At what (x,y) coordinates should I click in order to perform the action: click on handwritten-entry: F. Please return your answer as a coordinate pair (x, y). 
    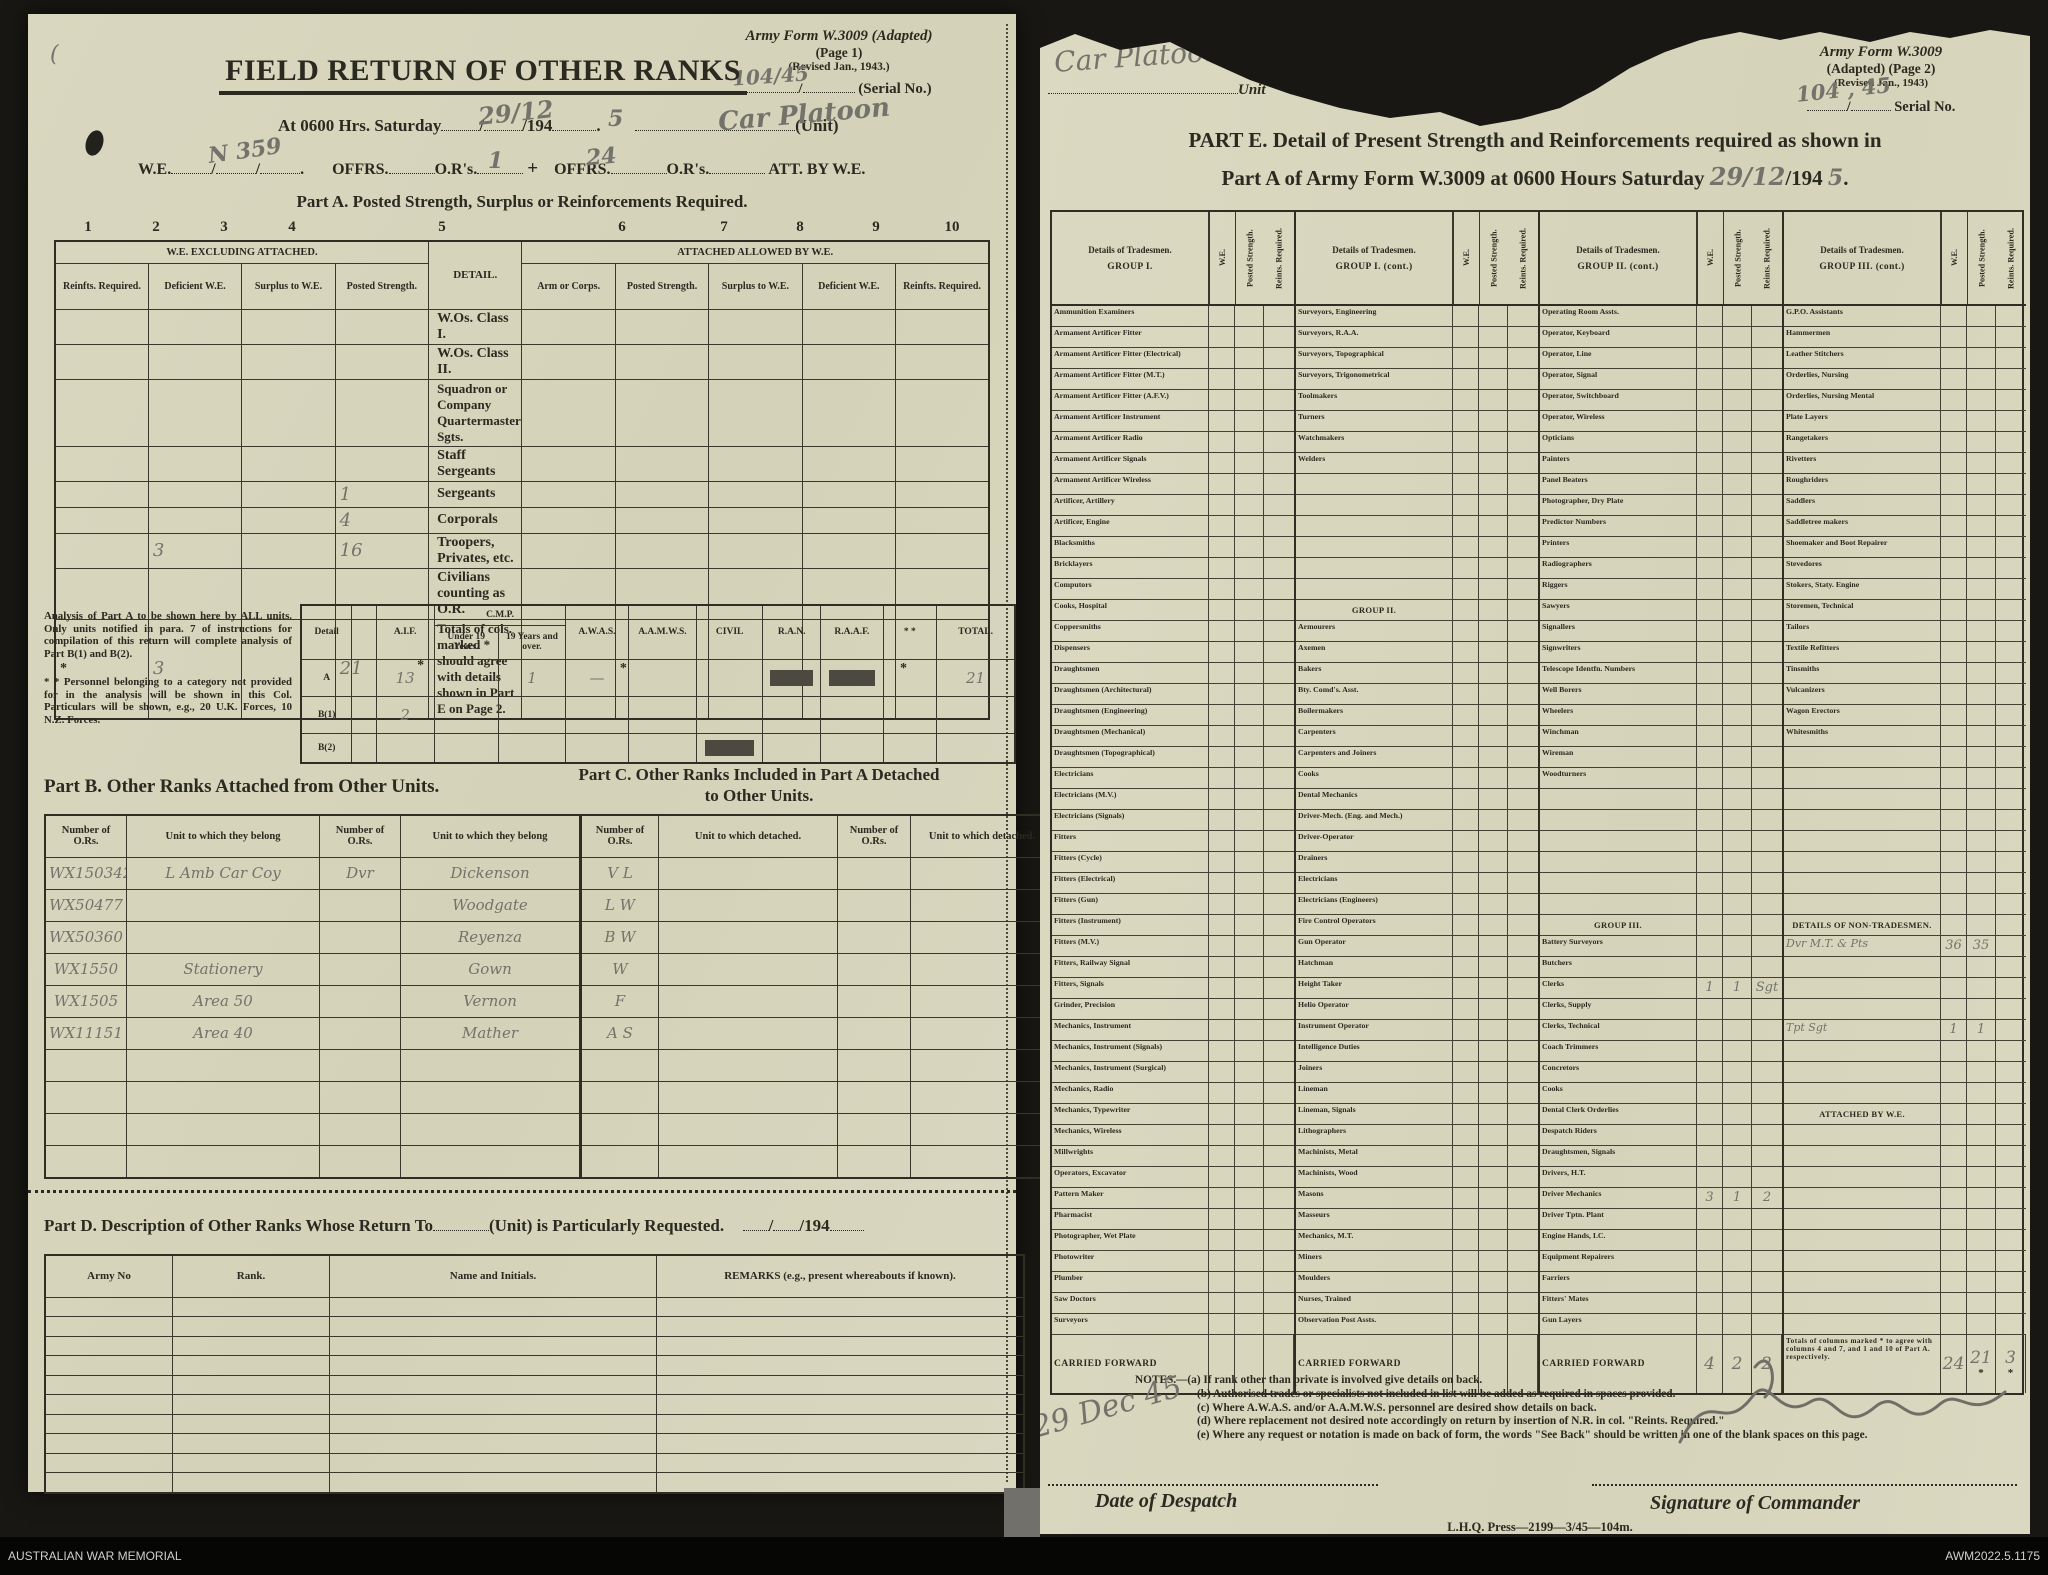
    Looking at the image, I should click on (620, 1001).